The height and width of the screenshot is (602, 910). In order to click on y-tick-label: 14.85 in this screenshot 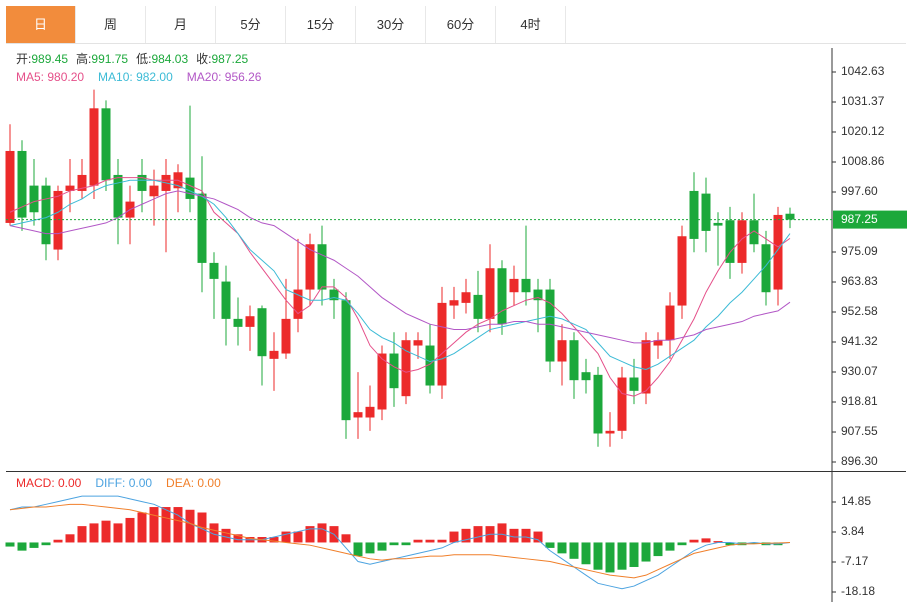, I will do `click(856, 501)`.